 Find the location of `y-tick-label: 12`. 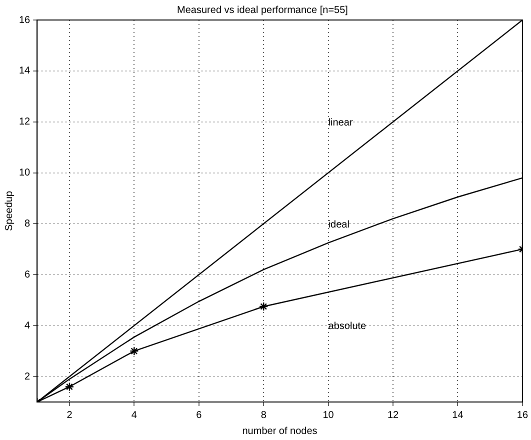

y-tick-label: 12 is located at coordinates (25, 122).